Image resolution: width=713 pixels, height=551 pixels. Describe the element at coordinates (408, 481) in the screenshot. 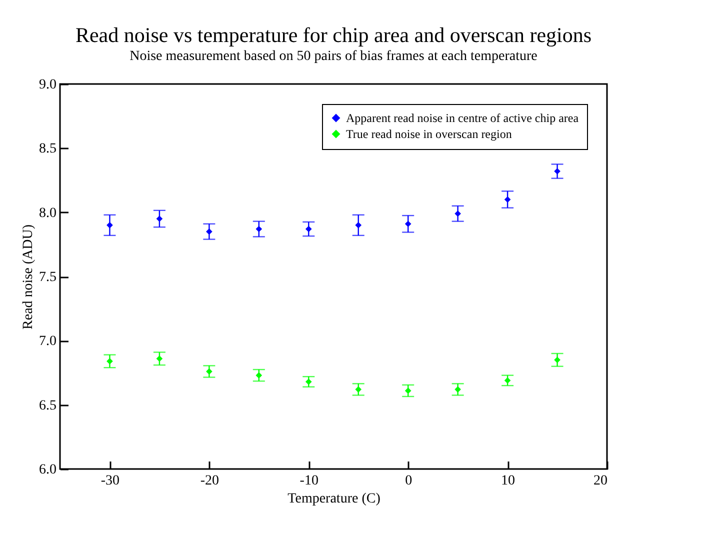

I see `x-tick-label: 0` at that location.